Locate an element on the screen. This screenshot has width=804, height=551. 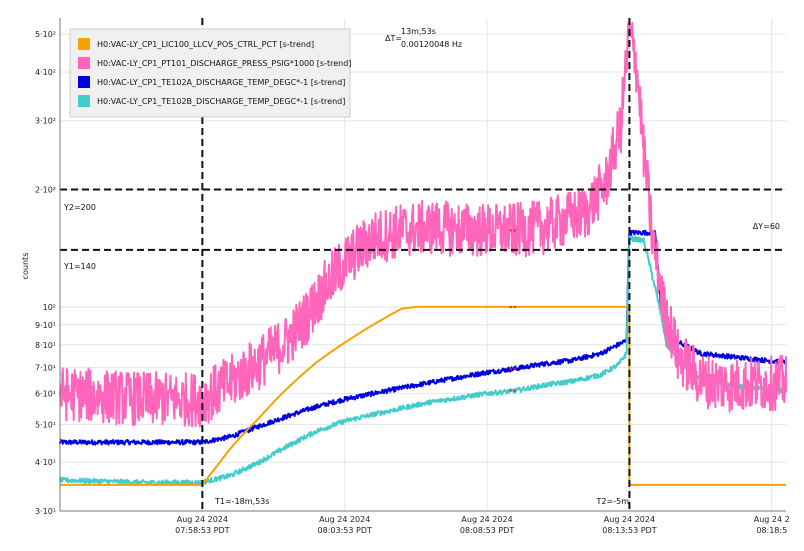
y-tick-label: 3·10² is located at coordinates (45, 121).